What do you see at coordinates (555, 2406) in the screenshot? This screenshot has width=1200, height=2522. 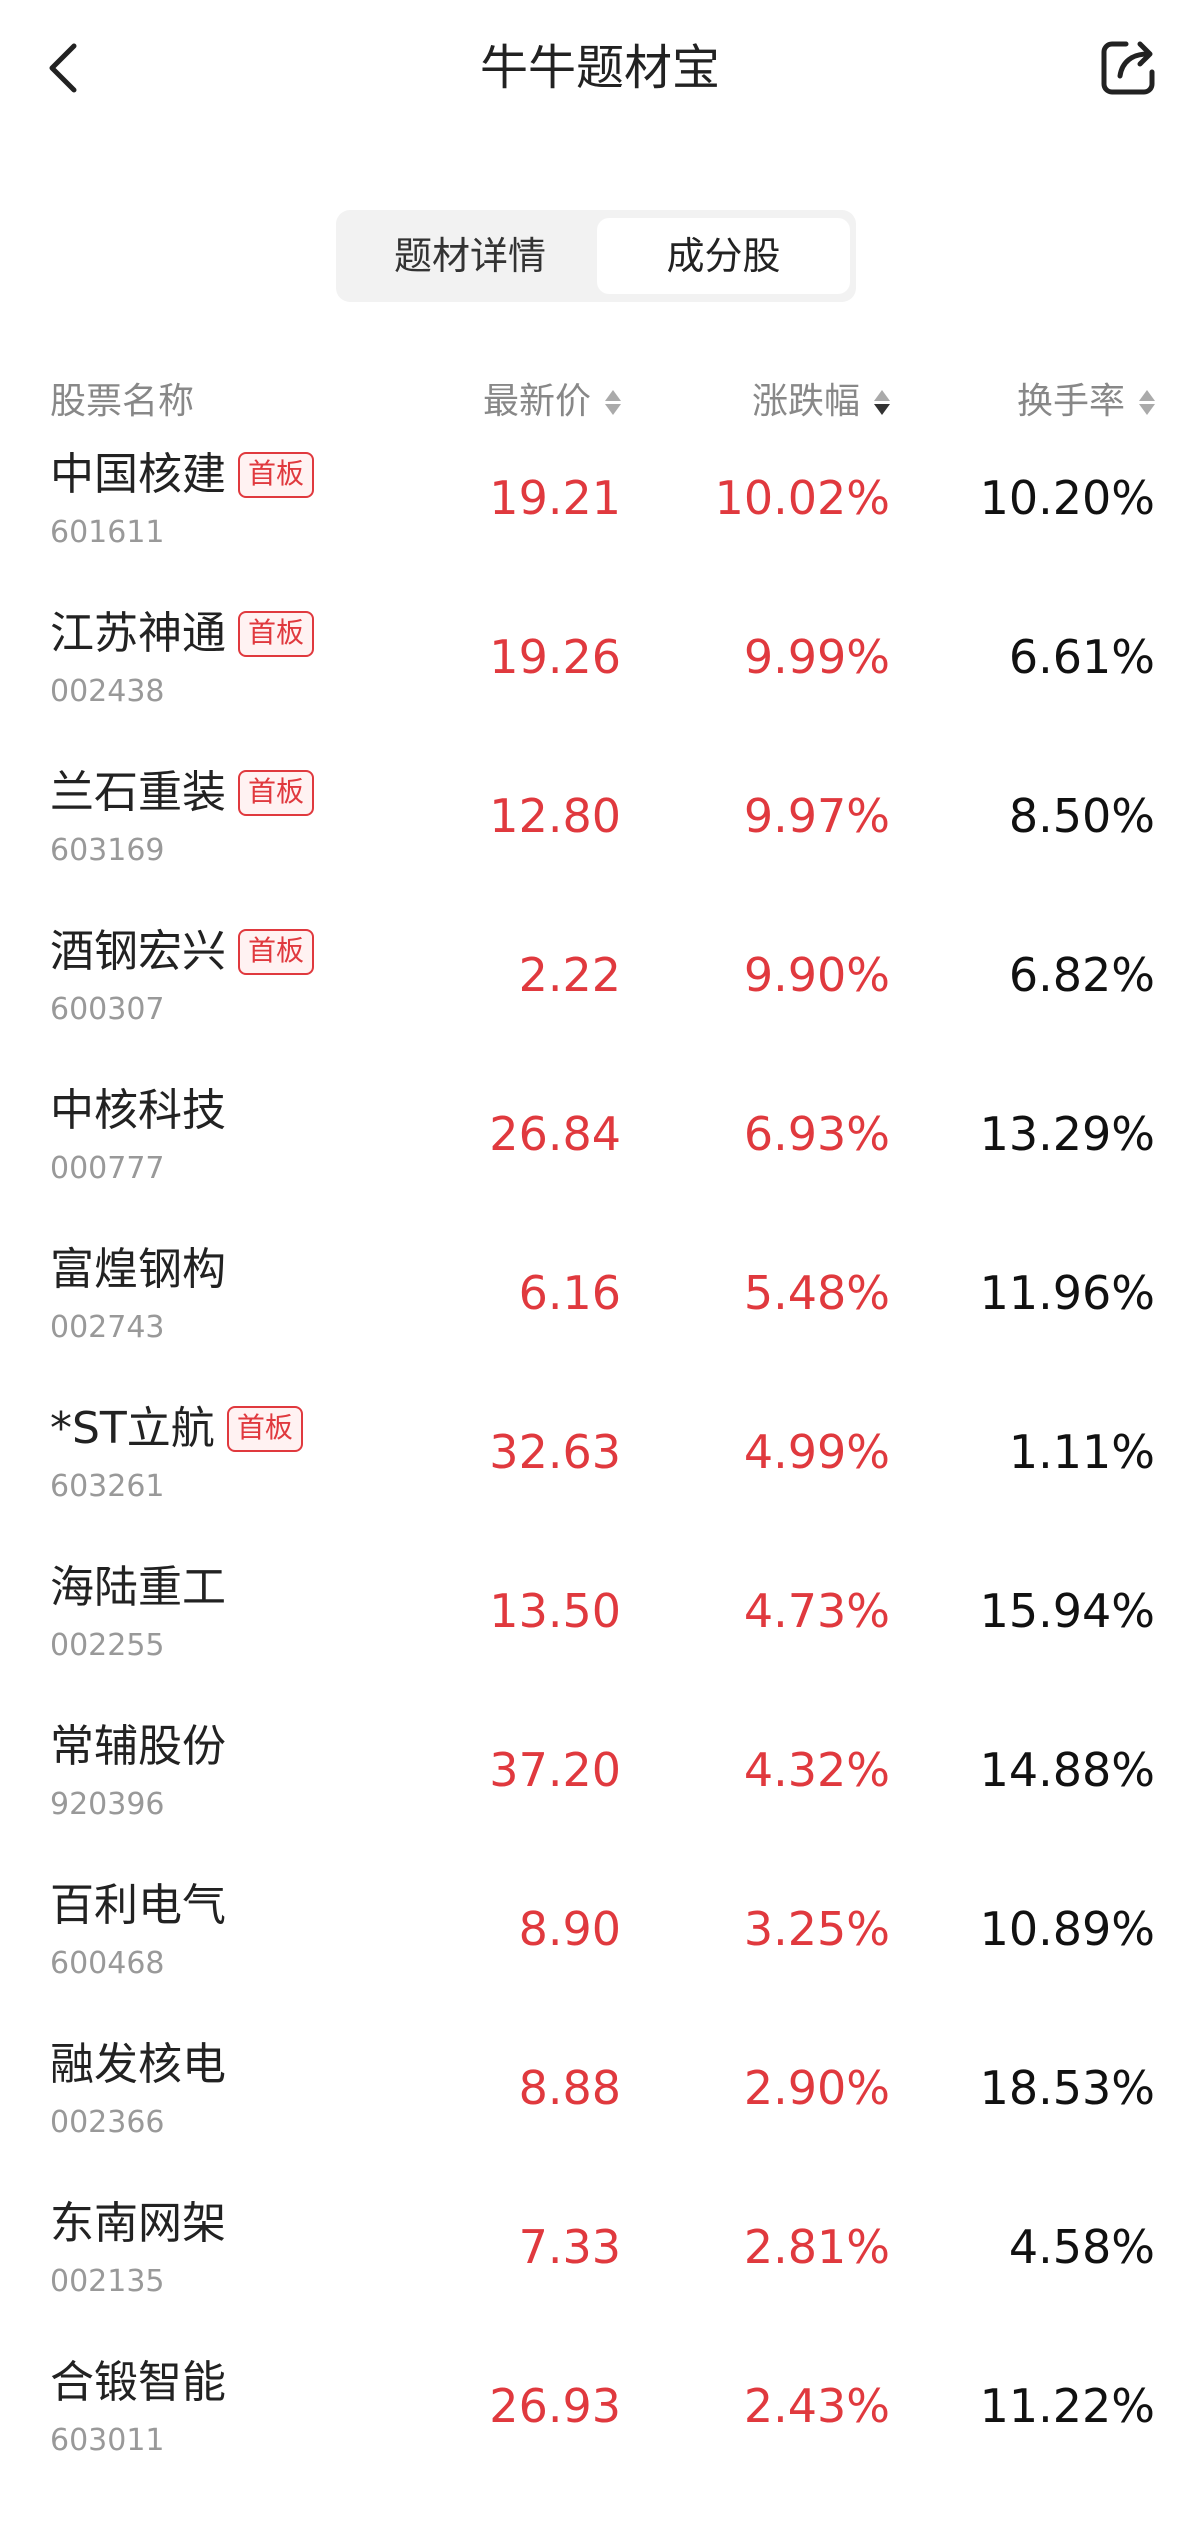 I see `latest-price: 26.93` at bounding box center [555, 2406].